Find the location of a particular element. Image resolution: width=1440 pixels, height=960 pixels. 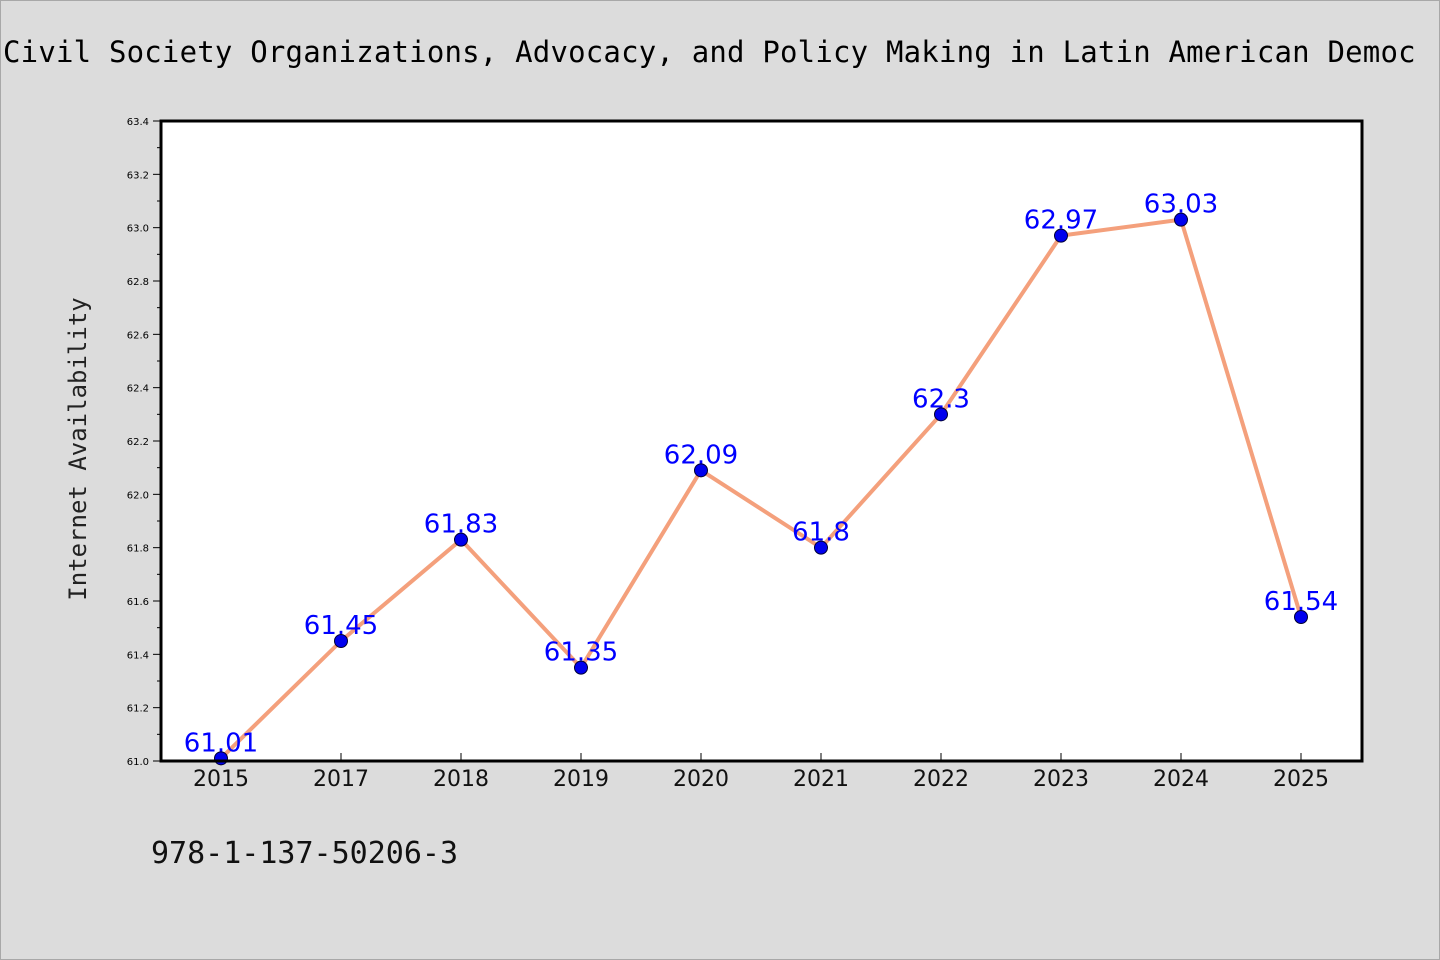

data-label: 61.45 is located at coordinates (341, 626).